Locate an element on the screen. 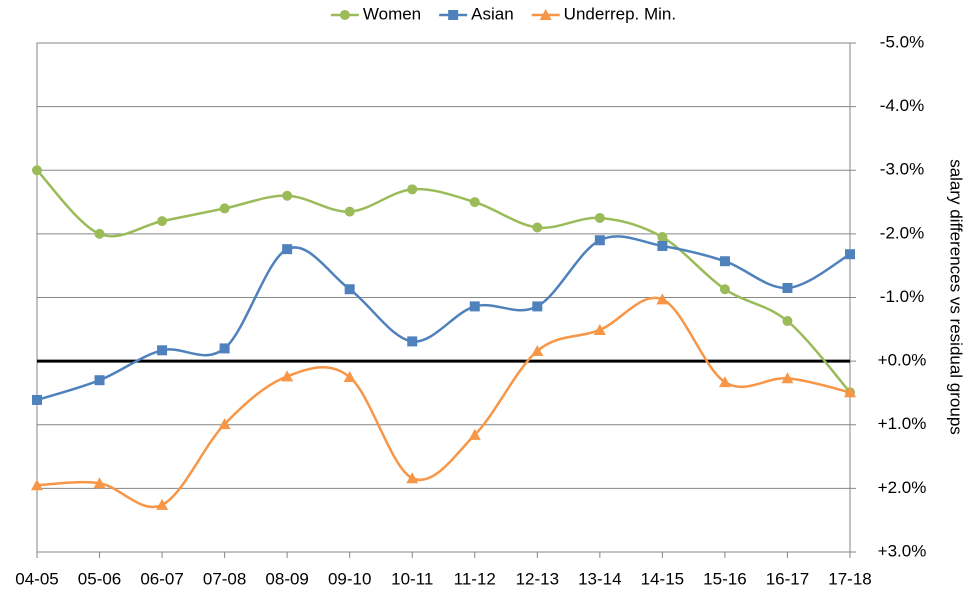 This screenshot has width=977, height=596. x-tick-label: 17-18 is located at coordinates (849, 578).